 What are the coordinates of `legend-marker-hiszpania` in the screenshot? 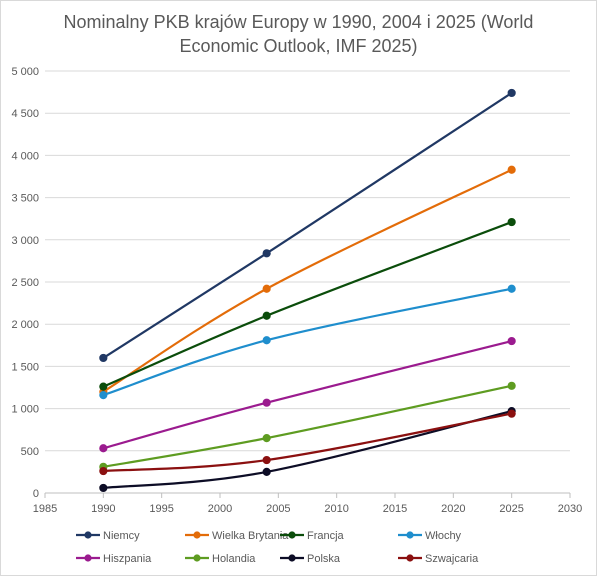 It's located at (88, 558).